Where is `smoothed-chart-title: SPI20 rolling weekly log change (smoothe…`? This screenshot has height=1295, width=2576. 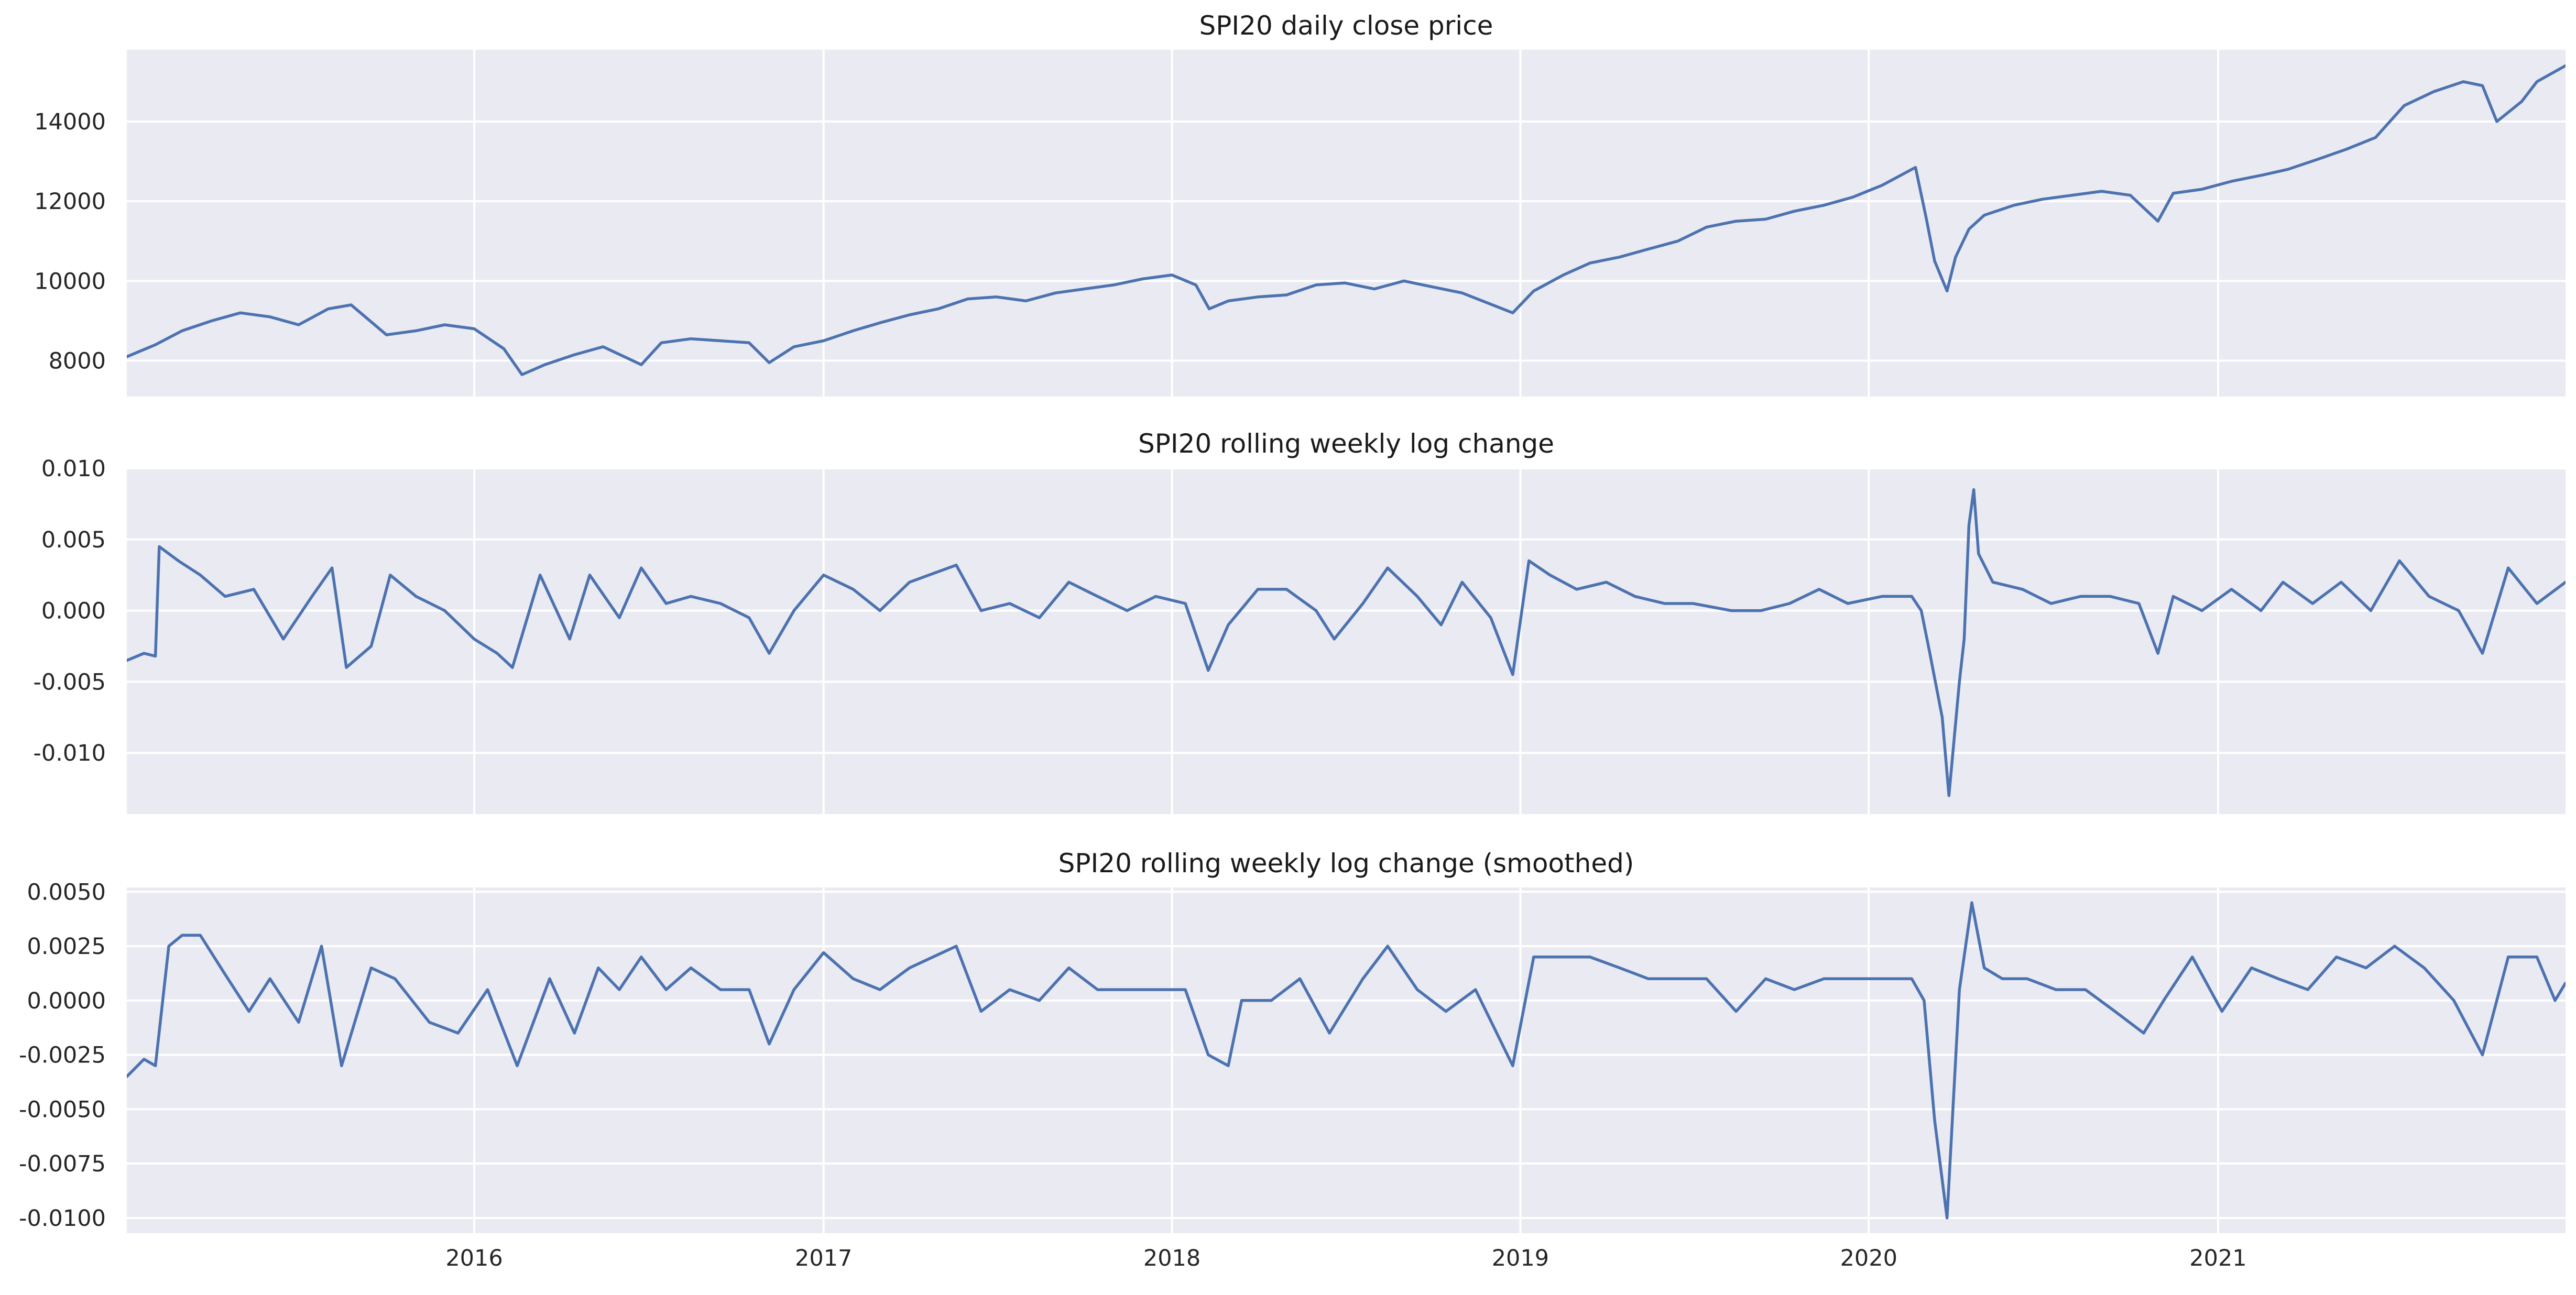
smoothed-chart-title: SPI20 rolling weekly log change (smoothe… is located at coordinates (1346, 863).